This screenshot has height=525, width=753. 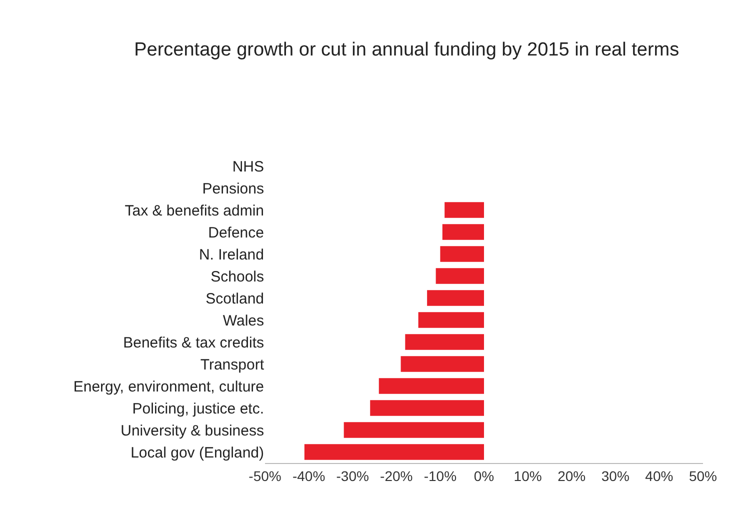 I want to click on y-tick-label: NHS, so click(x=248, y=167).